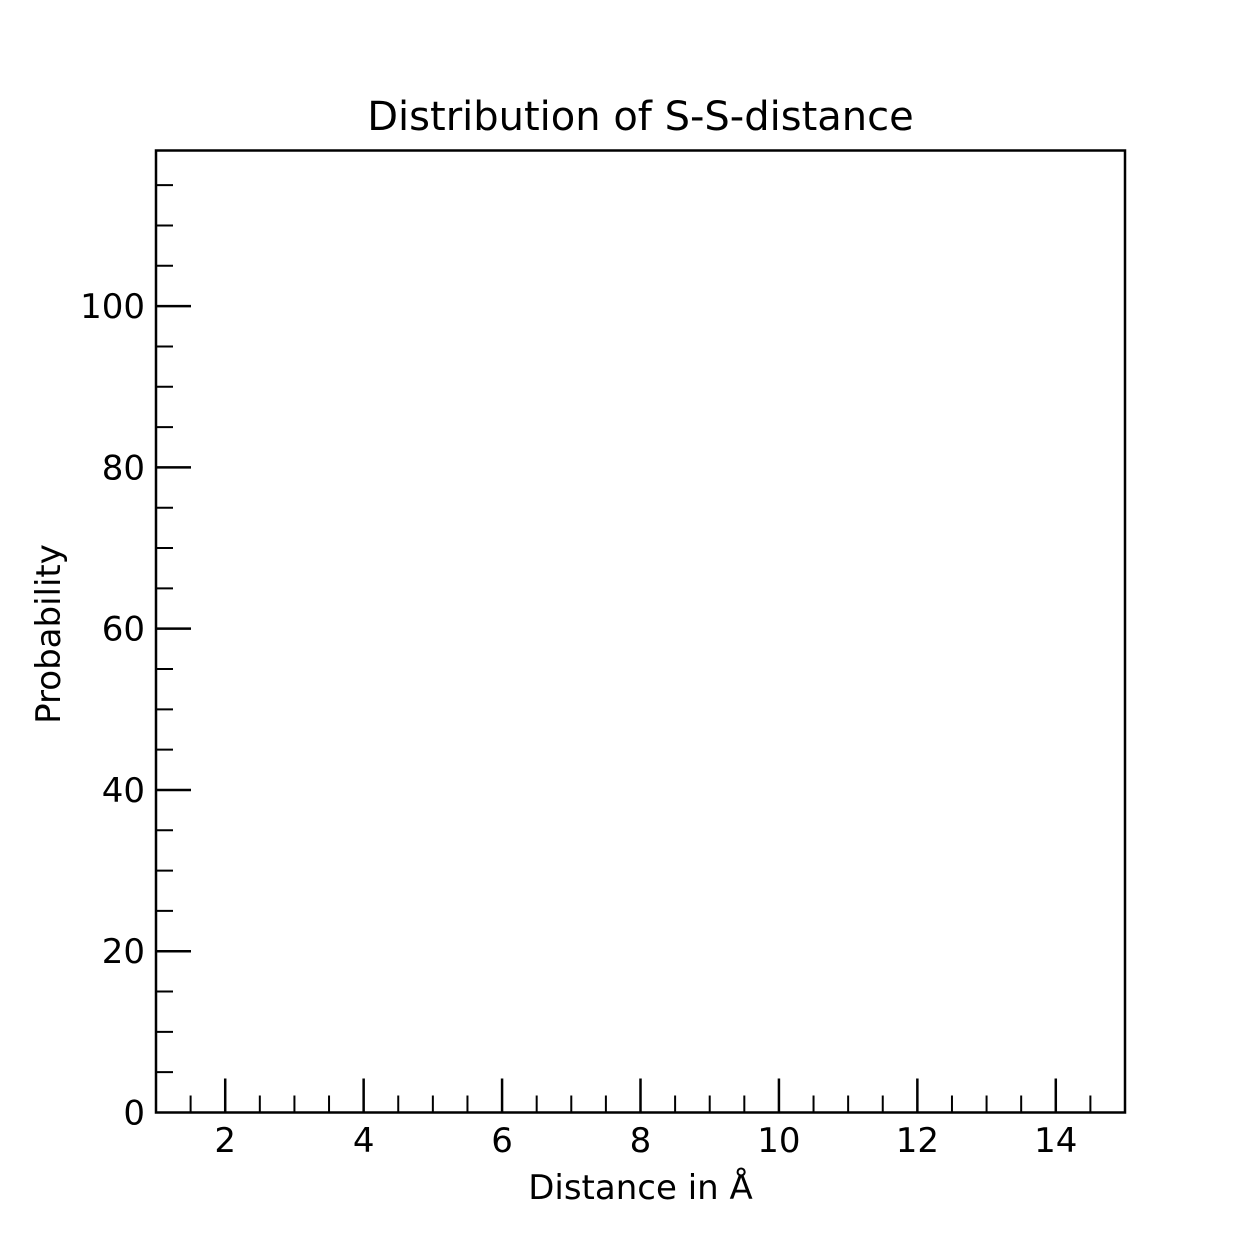 The width and height of the screenshot is (1250, 1250). Describe the element at coordinates (778, 1141) in the screenshot. I see `x-tick-label: 10` at that location.